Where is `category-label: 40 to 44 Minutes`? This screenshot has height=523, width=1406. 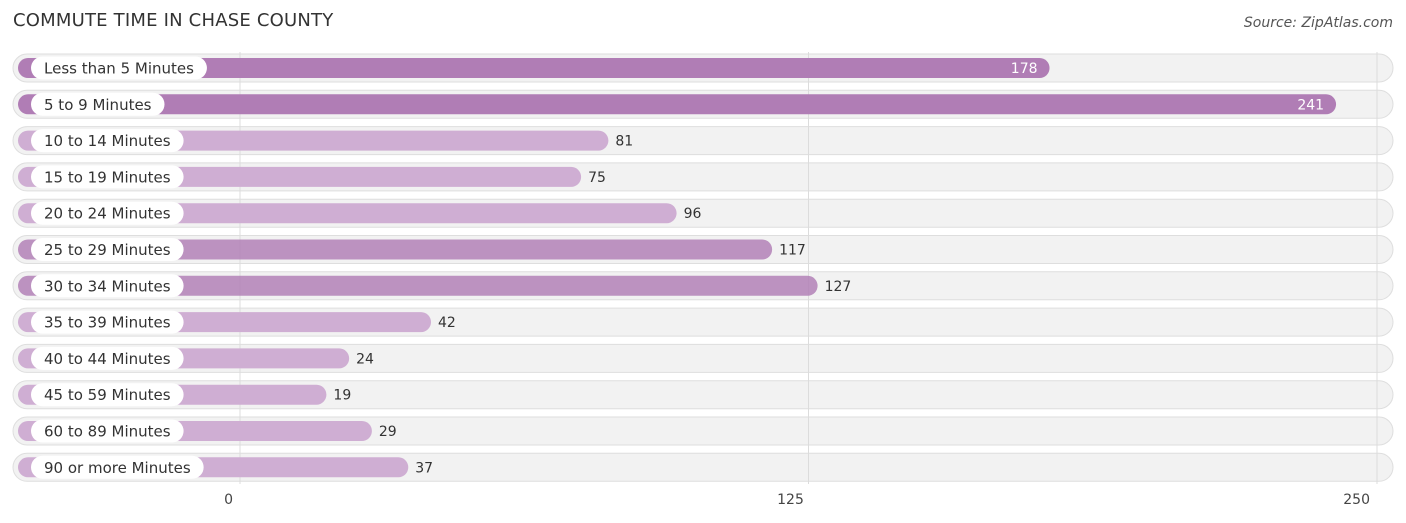 category-label: 40 to 44 Minutes is located at coordinates (107, 359).